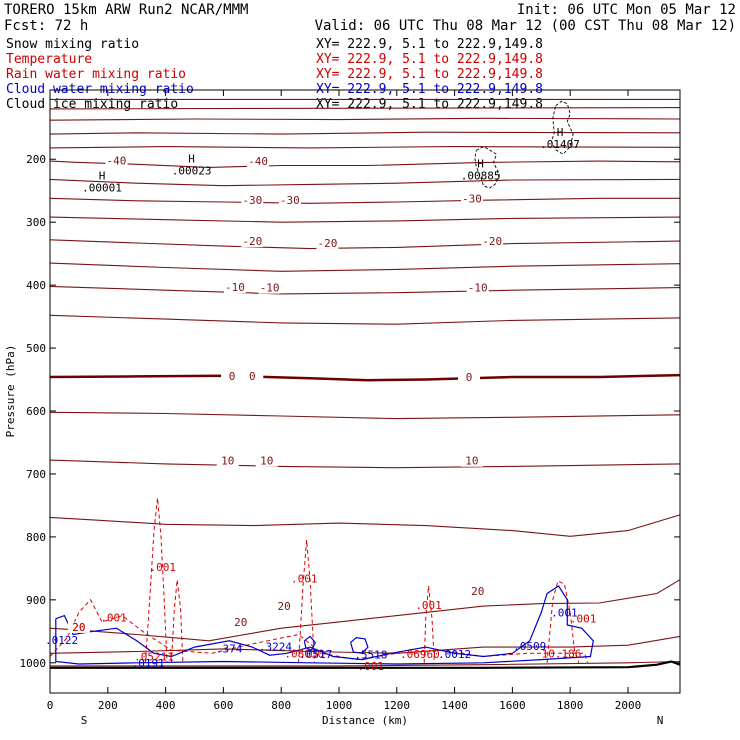 This screenshot has width=740, height=740. Describe the element at coordinates (660, 720) in the screenshot. I see `north-label: N` at that location.